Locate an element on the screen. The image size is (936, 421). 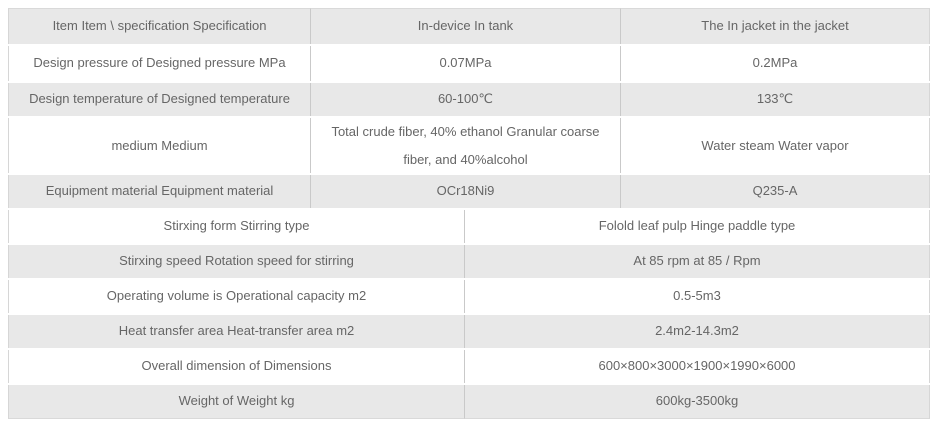
row-label-cell: Design pressure of Designed pressure MPa is located at coordinates (159, 63).